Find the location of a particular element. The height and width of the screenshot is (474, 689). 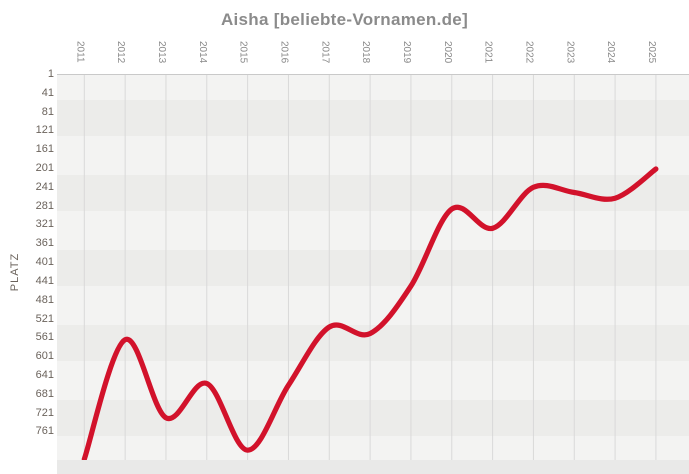

y-tick-label: 521 is located at coordinates (44, 318).